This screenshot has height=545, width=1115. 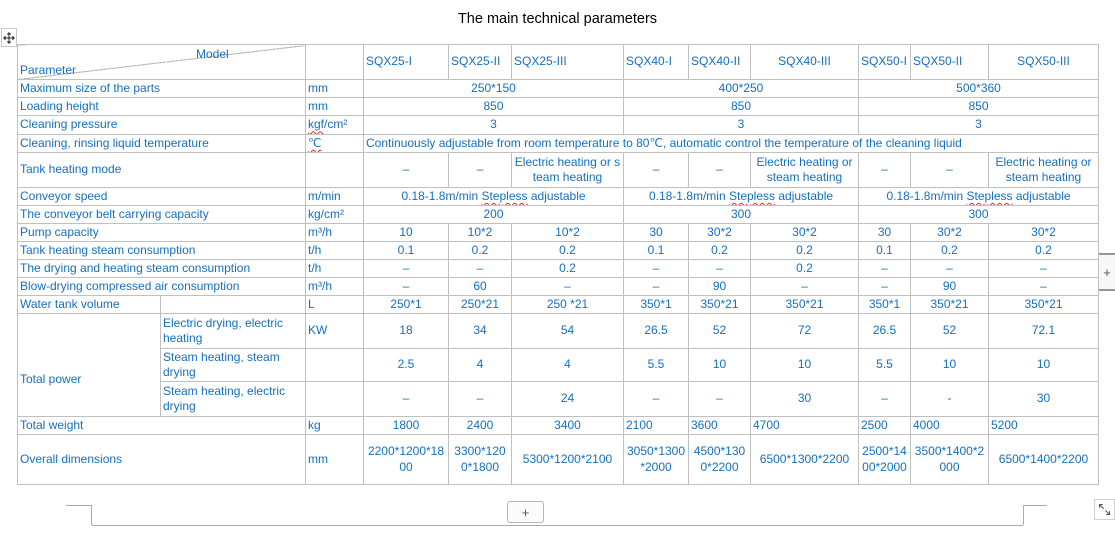 I want to click on value-cell: 34, so click(x=480, y=331).